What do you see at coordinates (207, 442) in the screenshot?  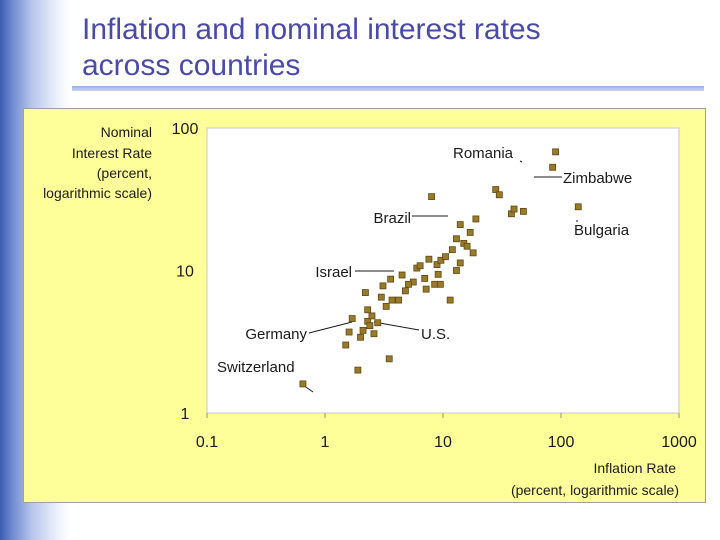 I see `x-tick-label: 0.1` at bounding box center [207, 442].